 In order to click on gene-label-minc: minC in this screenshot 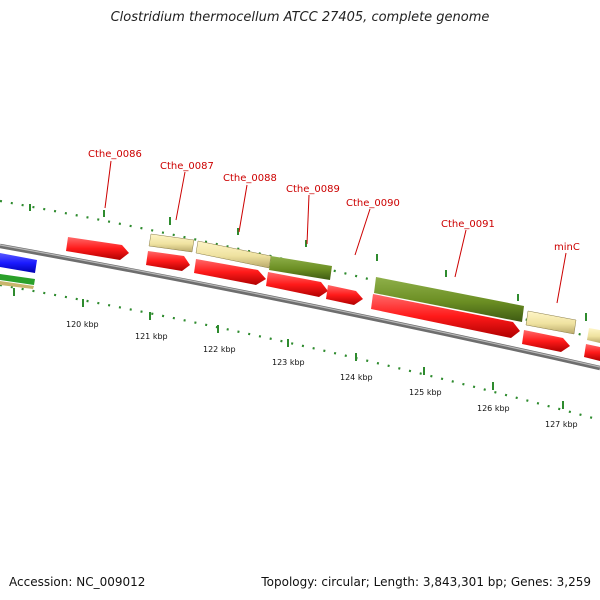, I will do `click(567, 247)`.